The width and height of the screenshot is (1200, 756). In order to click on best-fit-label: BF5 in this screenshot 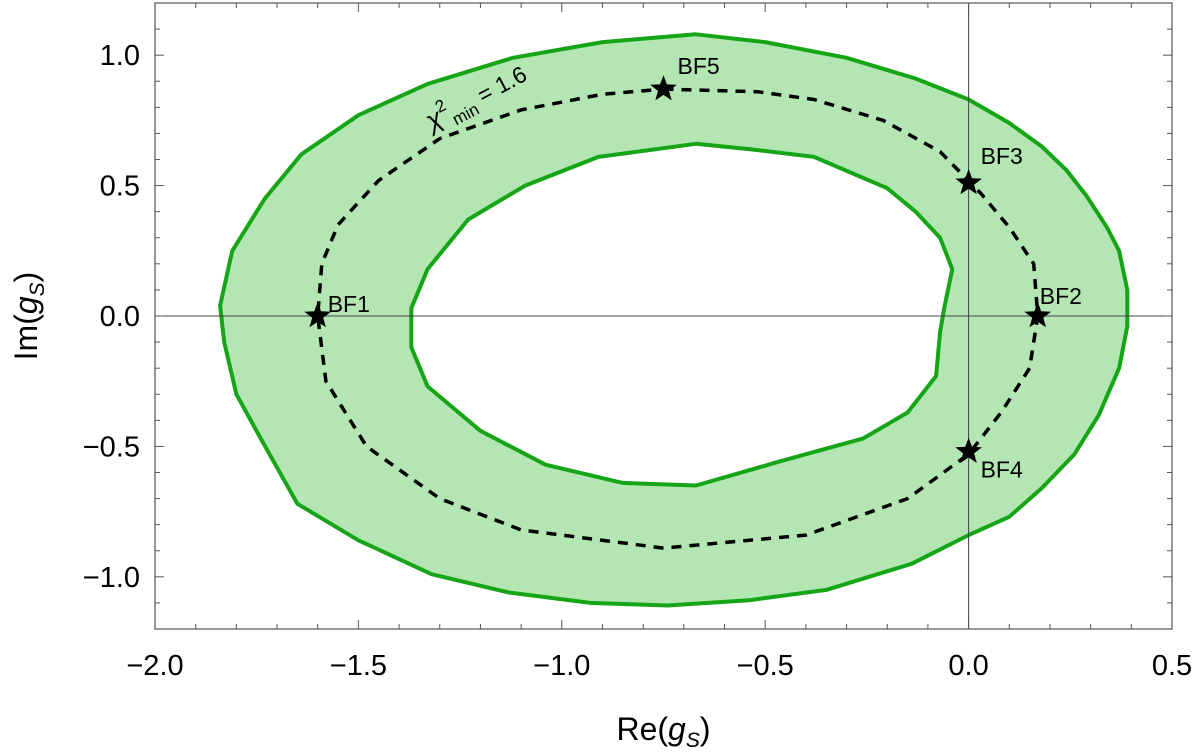, I will do `click(699, 66)`.